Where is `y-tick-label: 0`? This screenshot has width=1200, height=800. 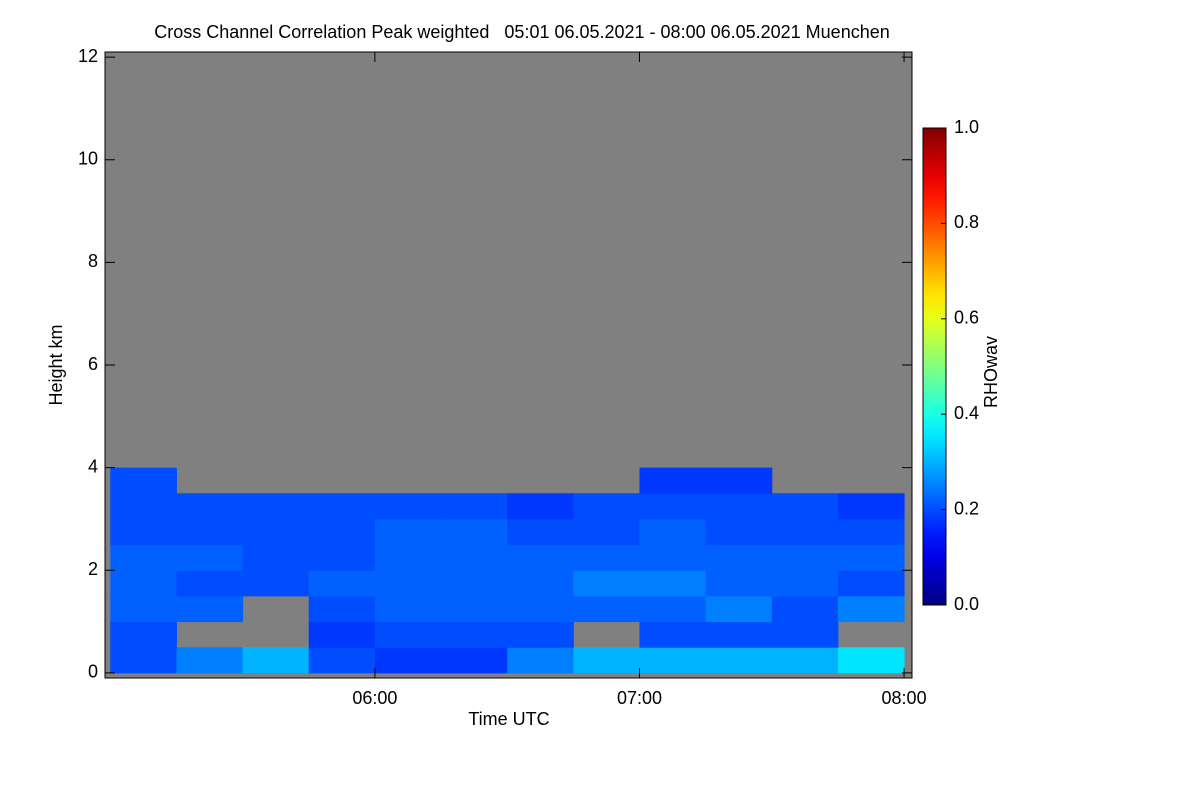 y-tick-label: 0 is located at coordinates (93, 672).